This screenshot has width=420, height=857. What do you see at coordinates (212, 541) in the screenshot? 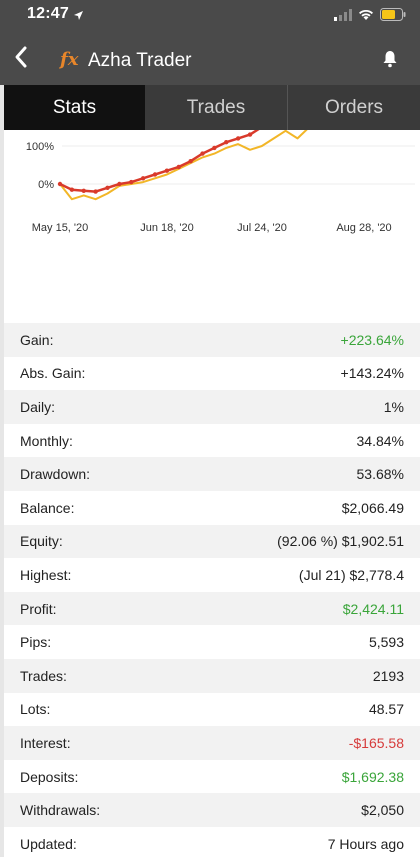
I see `stat-row: Equity: (92.06 %) $1,902.51` at bounding box center [212, 541].